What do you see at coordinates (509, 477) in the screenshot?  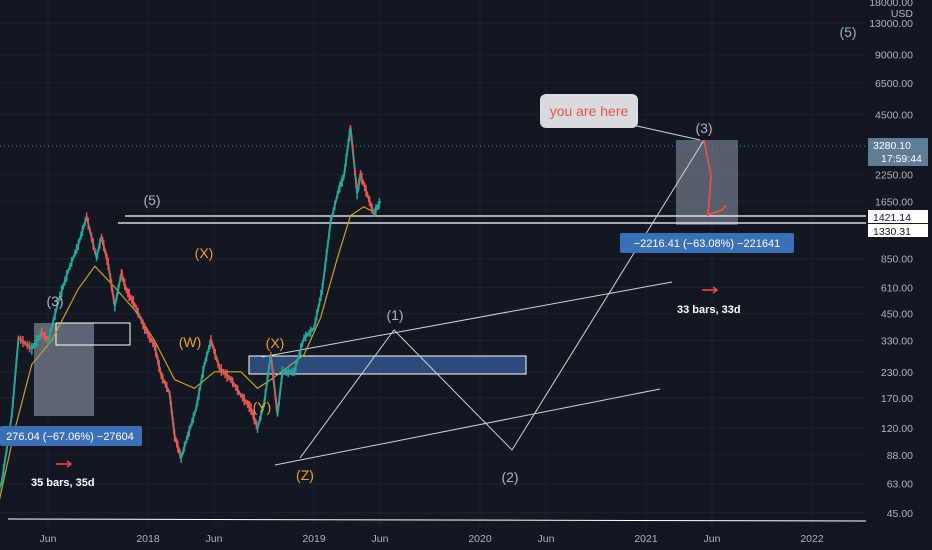 I see `wave-label: (2)` at bounding box center [509, 477].